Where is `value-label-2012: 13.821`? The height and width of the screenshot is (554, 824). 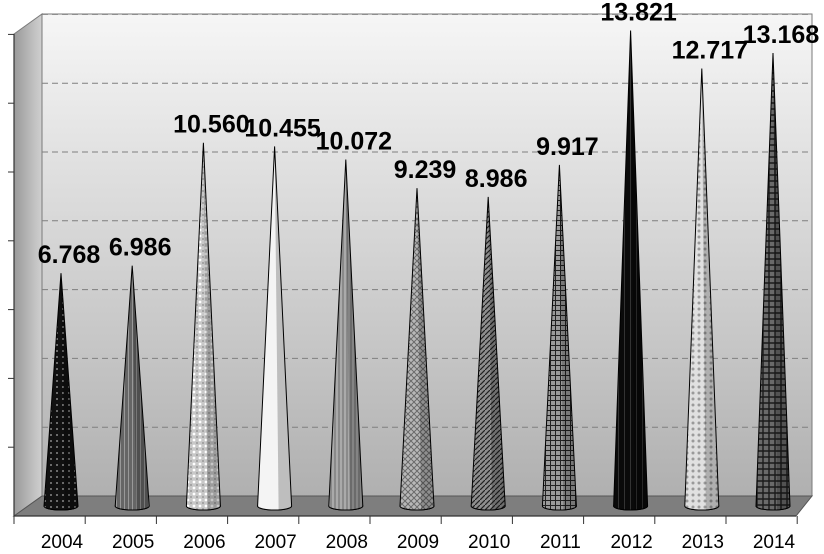 value-label-2012: 13.821 is located at coordinates (638, 13).